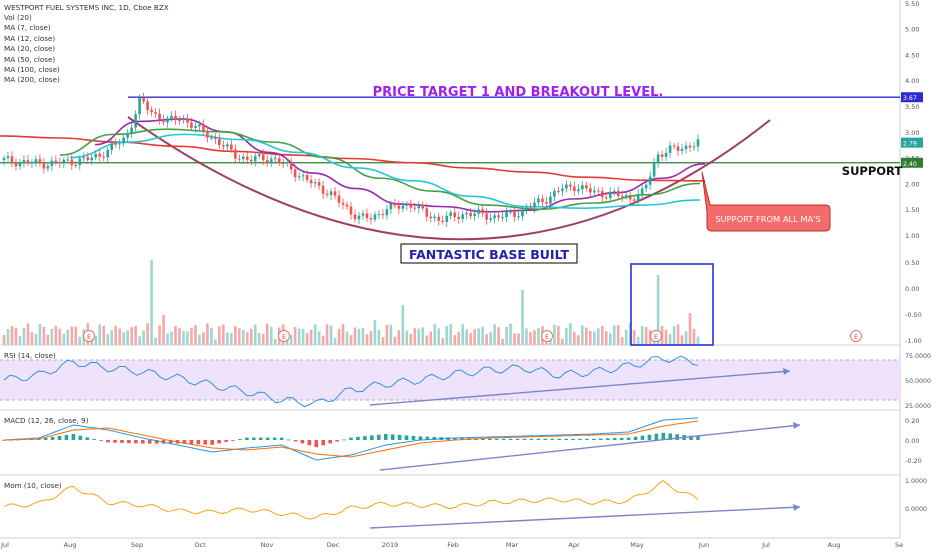 The height and width of the screenshot is (554, 932). Describe the element at coordinates (796, 425) in the screenshot. I see `macd-trend-arrowhead` at that location.